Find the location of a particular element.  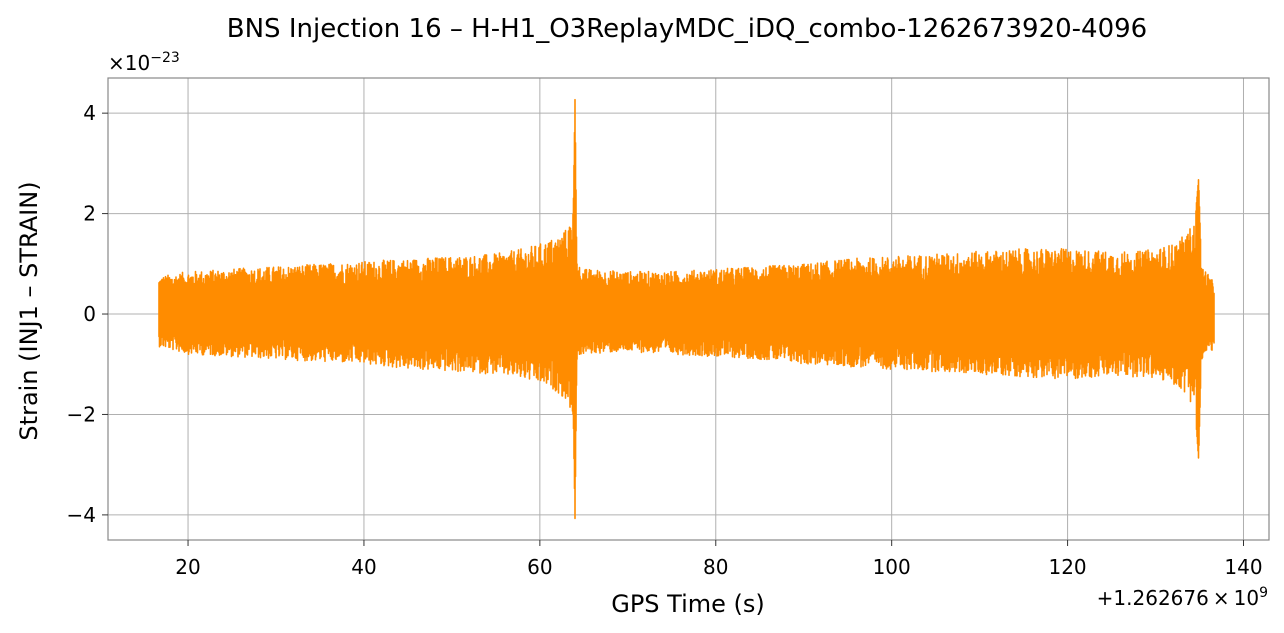

x-tick-label: 140 is located at coordinates (1243, 567).